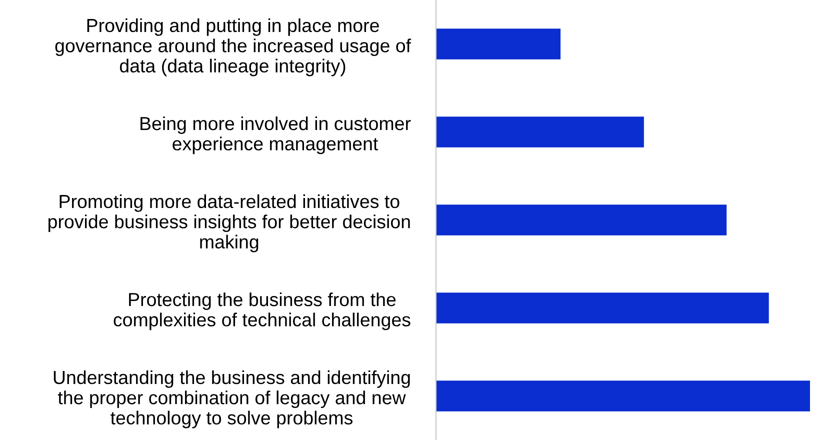  I want to click on y-tick-label: Protecting the business from the complexities of technical challenges, so click(262, 311).